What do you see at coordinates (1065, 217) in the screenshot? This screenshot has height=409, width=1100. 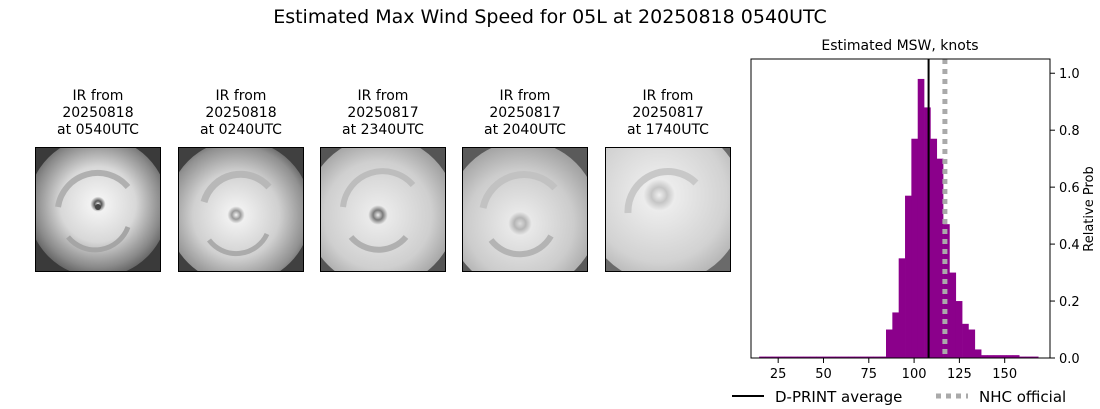 I see `y-axis-ticks: 0.0 0.2 0.4 0.6 0.8 1.0` at bounding box center [1065, 217].